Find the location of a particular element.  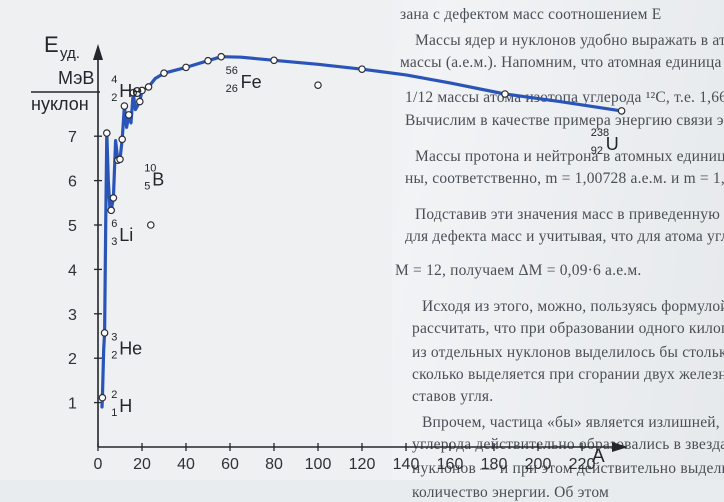

nuclide-charge-number: 26 is located at coordinates (232, 89).